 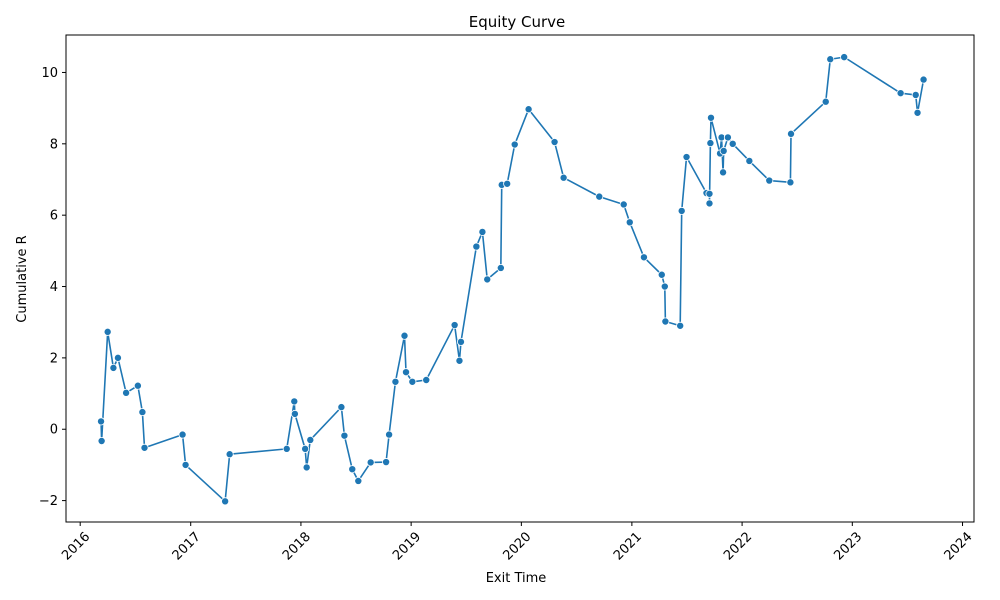 What do you see at coordinates (48, 501) in the screenshot?
I see `y-tick-label: −2` at bounding box center [48, 501].